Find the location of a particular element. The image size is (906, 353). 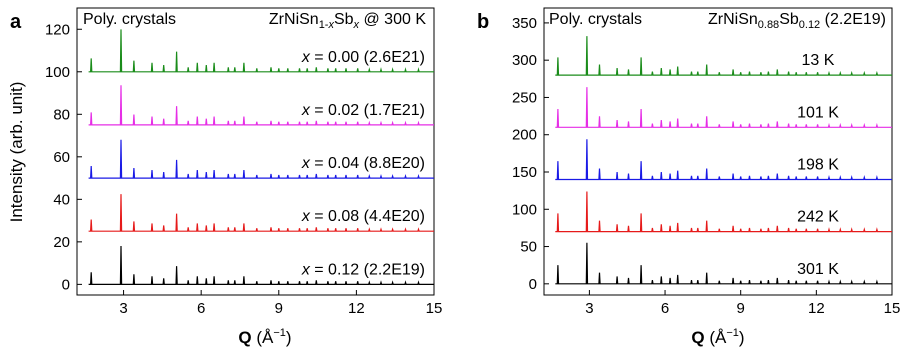

panel-b-title-right: ZrNiSn0.88Sb0.12 (2.2E19) is located at coordinates (797, 21).